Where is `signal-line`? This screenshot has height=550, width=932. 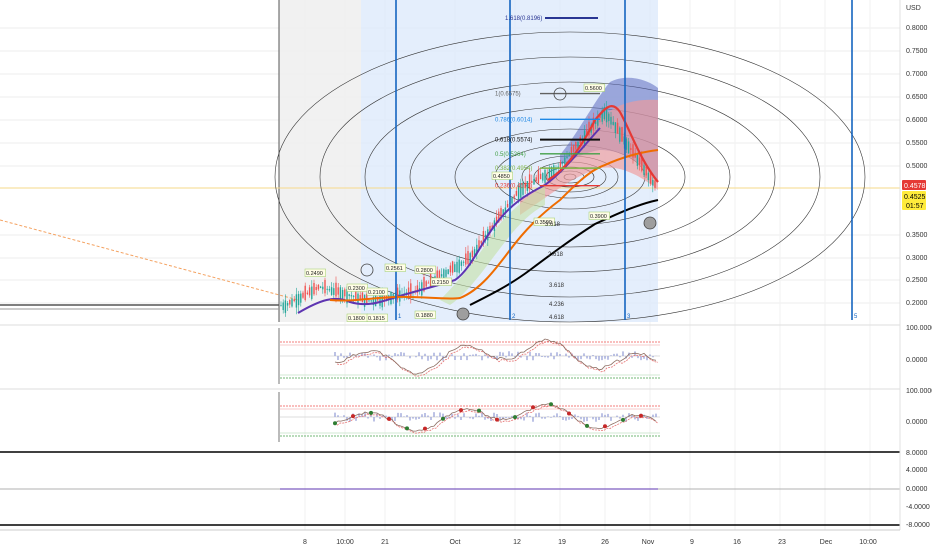
signal-line is located at coordinates (497, 358).